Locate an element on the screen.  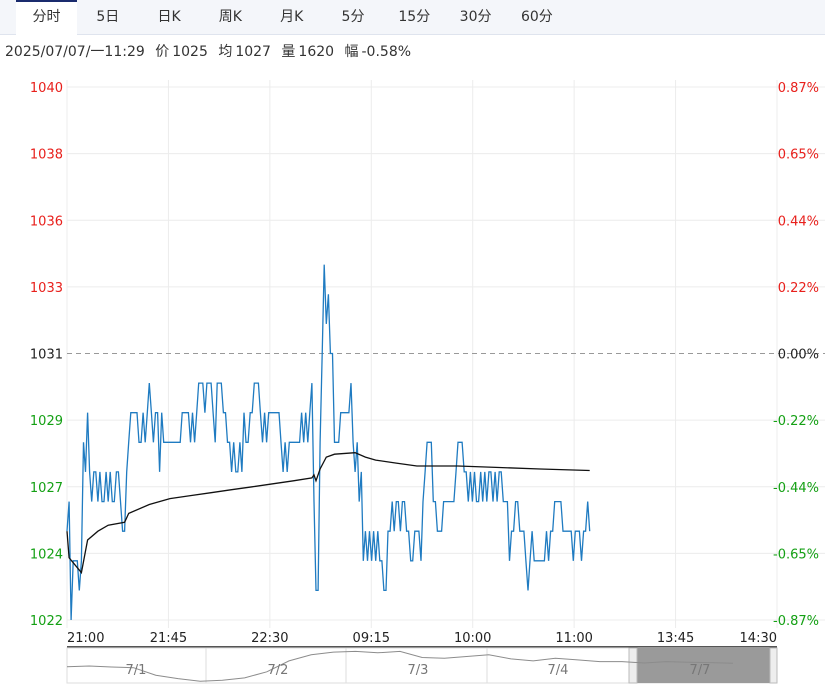
x-tick: 22:30 is located at coordinates (269, 638).